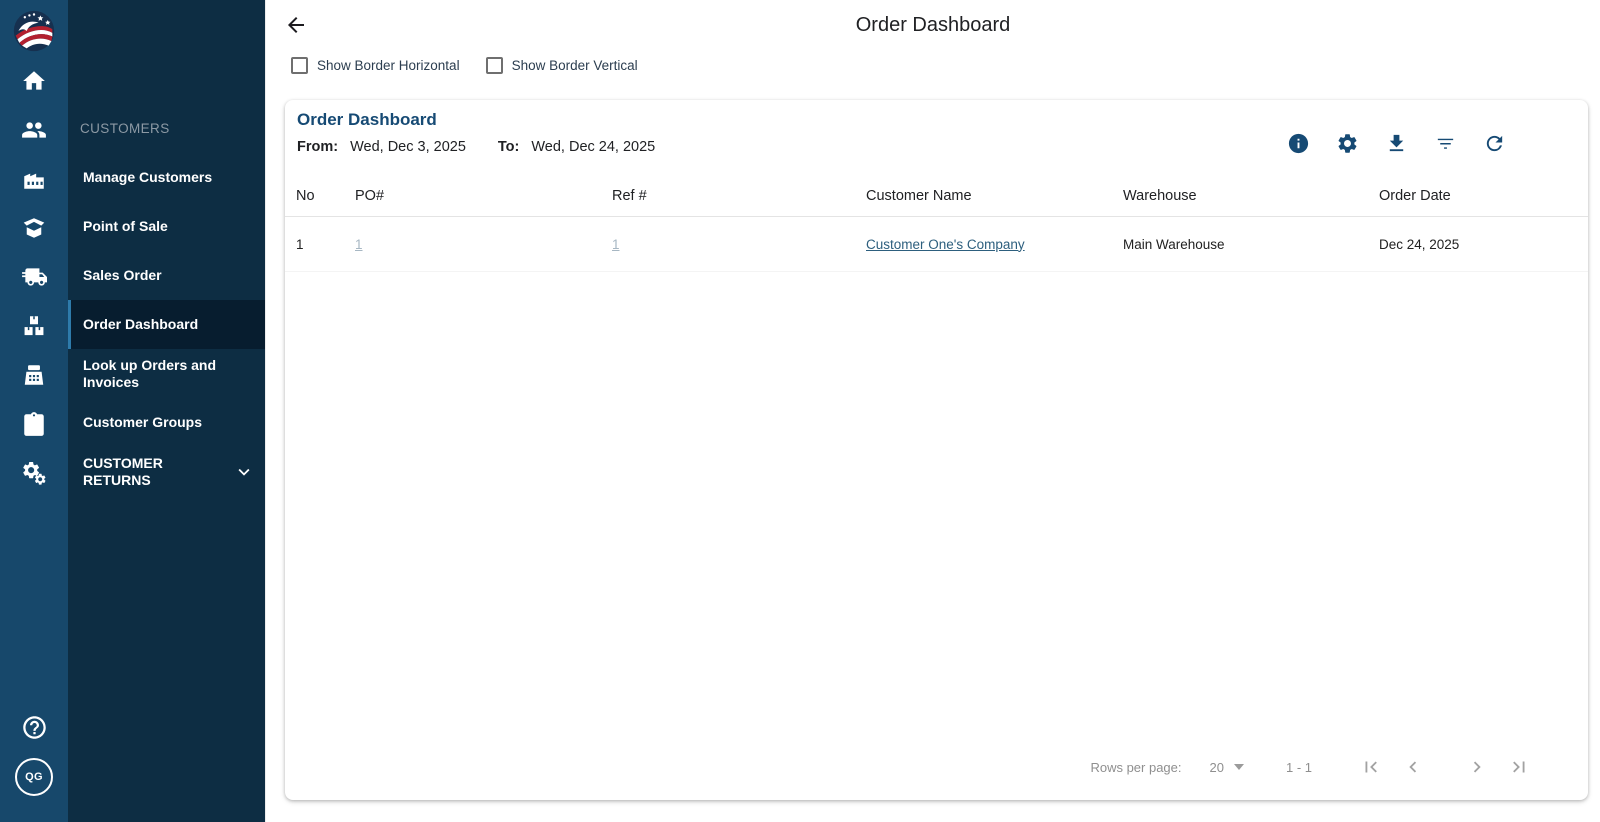 The image size is (1600, 822). I want to click on back-button, so click(296, 26).